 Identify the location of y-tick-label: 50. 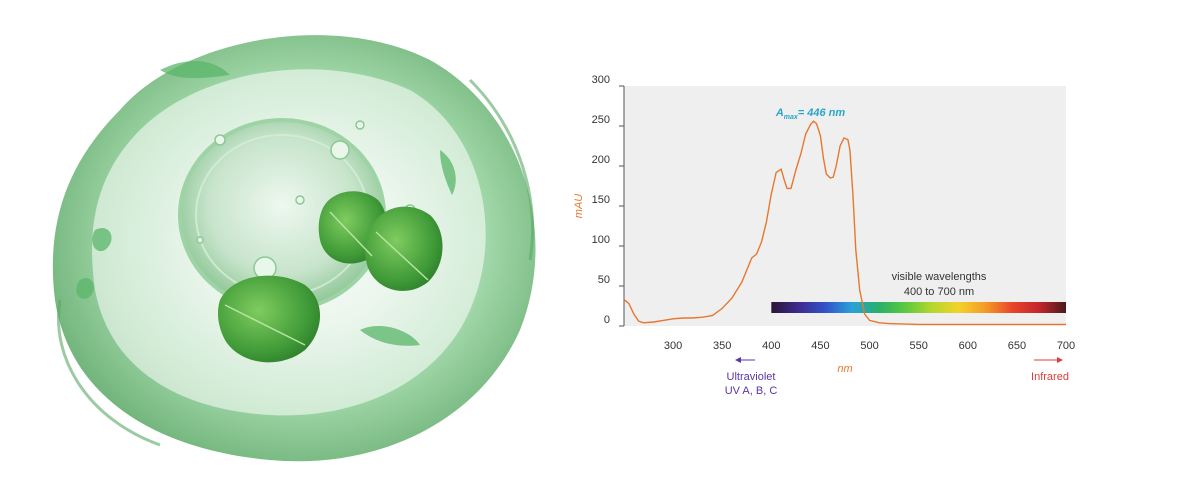
(604, 280).